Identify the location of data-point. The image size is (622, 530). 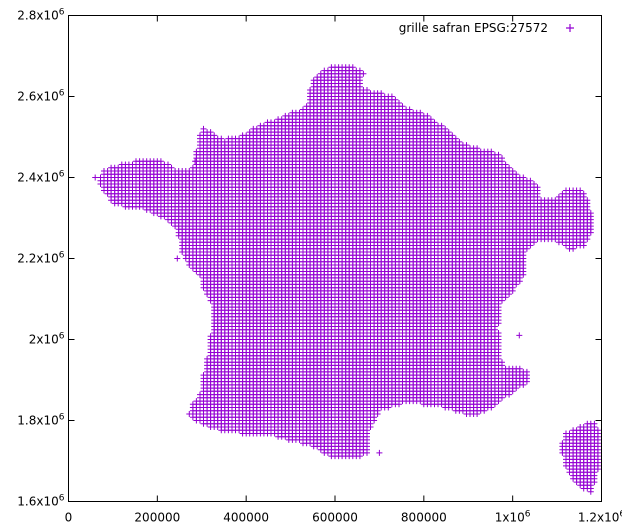
(160, 161).